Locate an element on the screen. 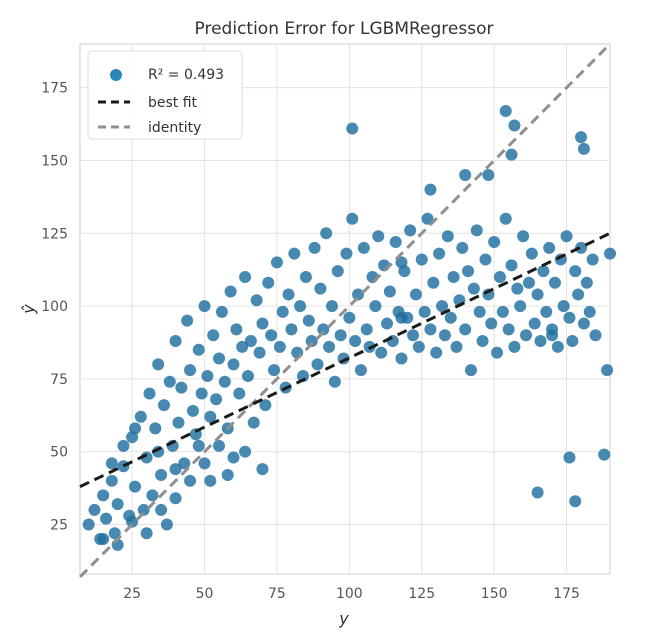 The image size is (648, 640). chart-title: Prediction Error for LGBMRegressor is located at coordinates (344, 29).